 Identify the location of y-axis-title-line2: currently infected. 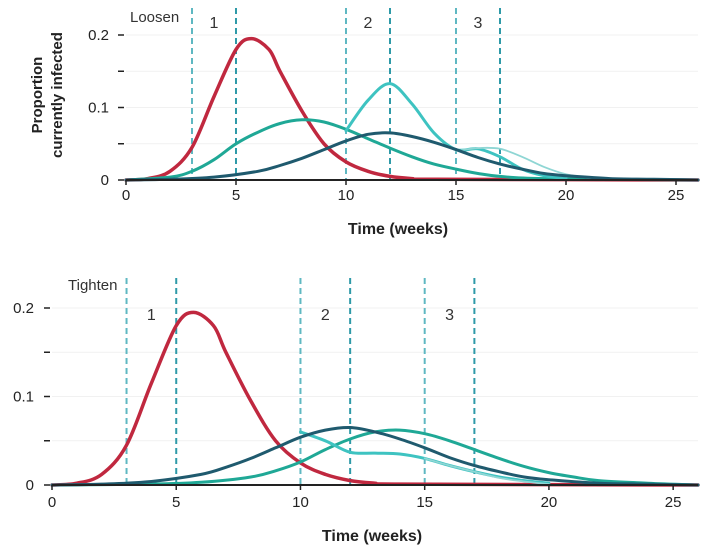
(57, 95).